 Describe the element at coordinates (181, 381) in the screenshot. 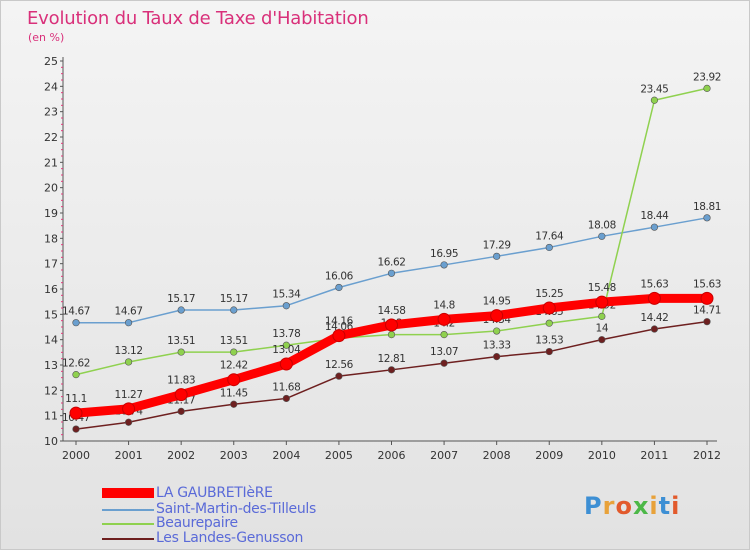

I see `data-label: 11.83` at that location.